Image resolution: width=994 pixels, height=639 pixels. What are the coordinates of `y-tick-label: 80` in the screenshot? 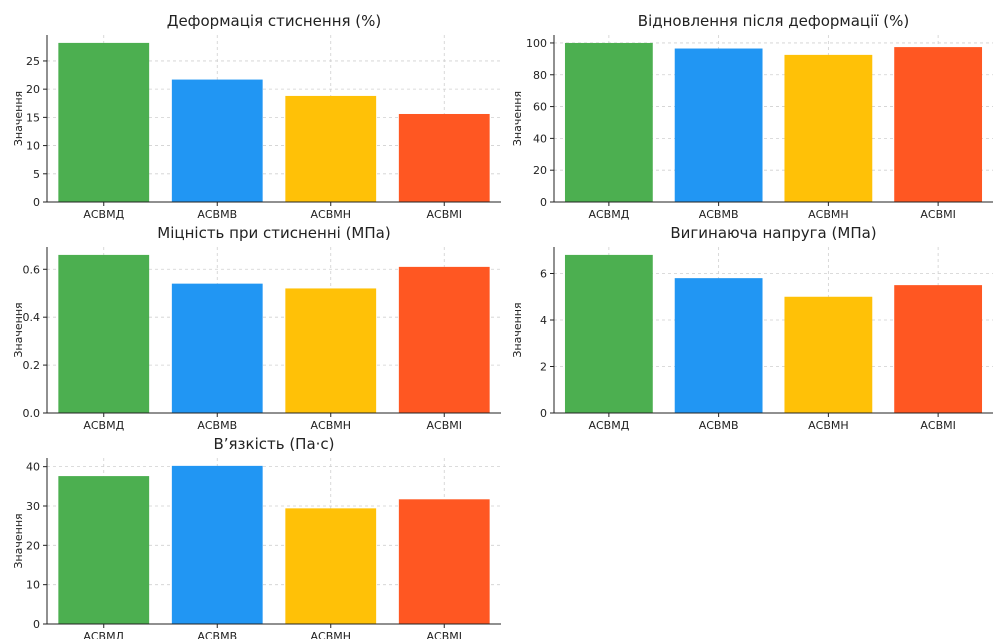 It's located at (540, 75).